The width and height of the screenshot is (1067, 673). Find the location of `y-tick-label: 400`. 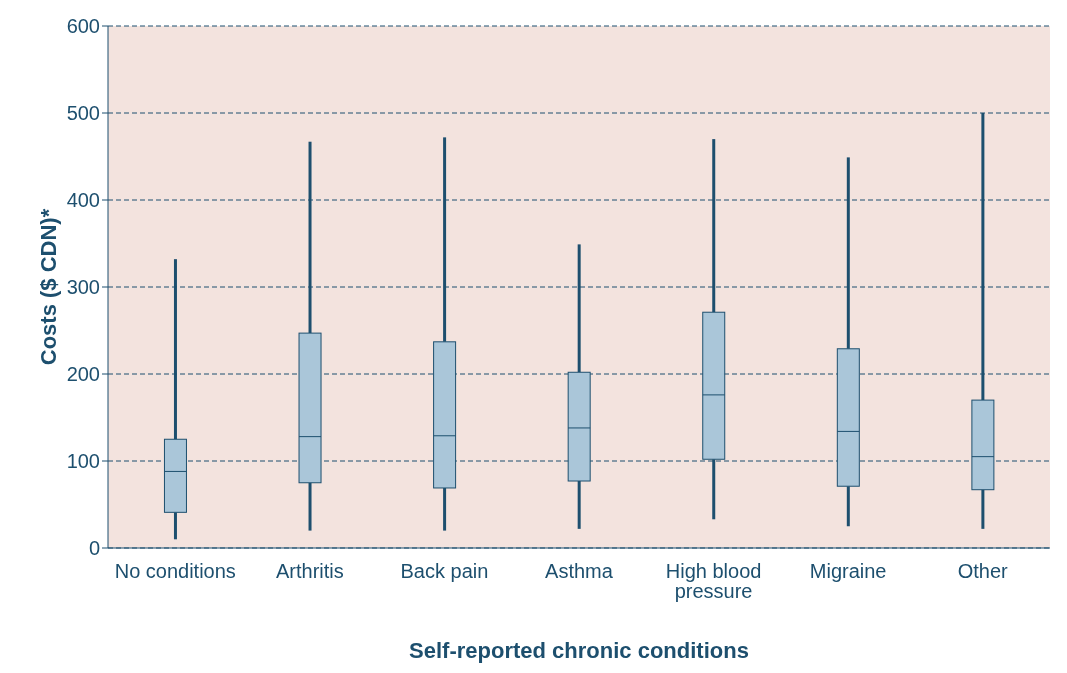

y-tick-label: 400 is located at coordinates (83, 200).